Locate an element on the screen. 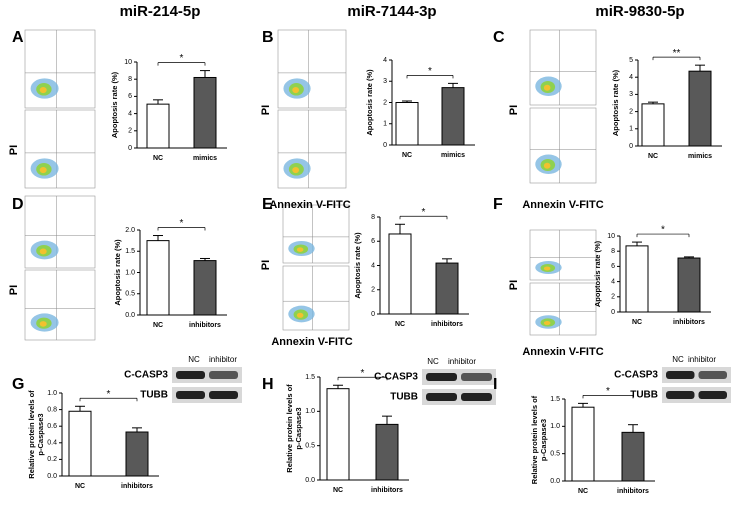 The width and height of the screenshot is (736, 520). column-title: miR-214-5p is located at coordinates (160, 11).